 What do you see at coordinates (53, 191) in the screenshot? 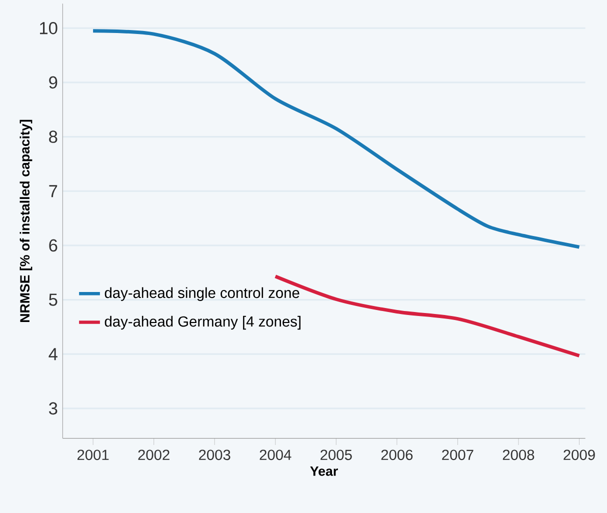
I see `y-tick-label: 7` at bounding box center [53, 191].